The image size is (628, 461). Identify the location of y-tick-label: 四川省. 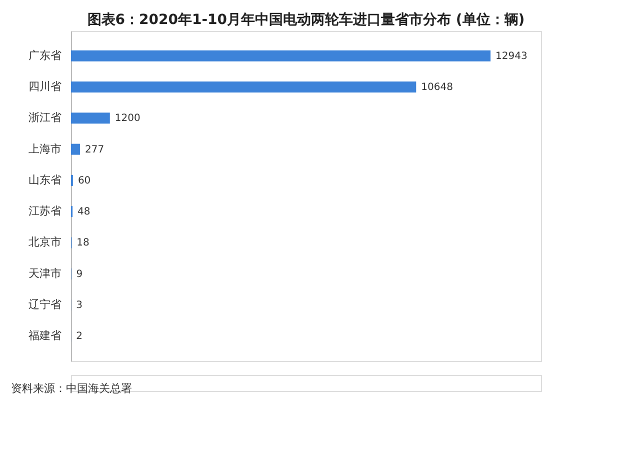
(45, 87).